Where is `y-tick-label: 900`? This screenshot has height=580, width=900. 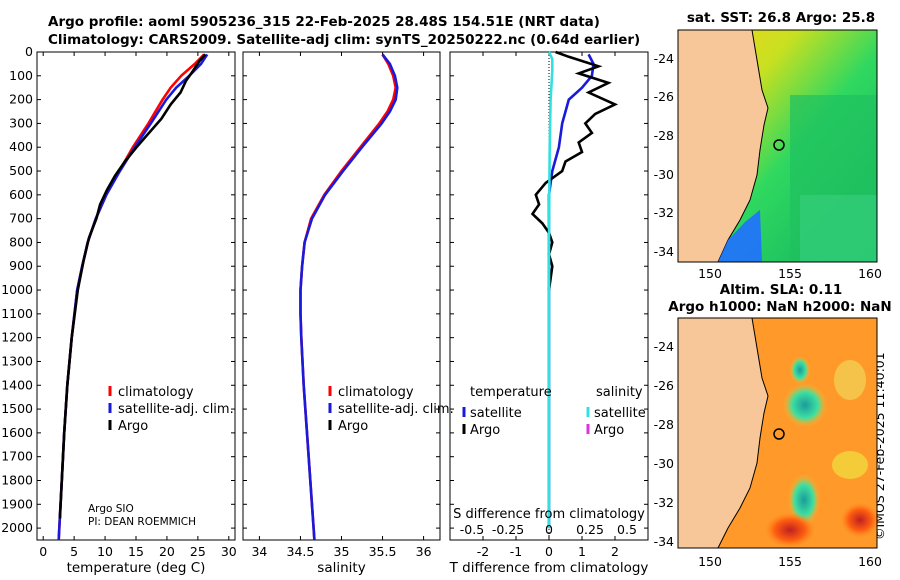
y-tick-label: 900 is located at coordinates (21, 265).